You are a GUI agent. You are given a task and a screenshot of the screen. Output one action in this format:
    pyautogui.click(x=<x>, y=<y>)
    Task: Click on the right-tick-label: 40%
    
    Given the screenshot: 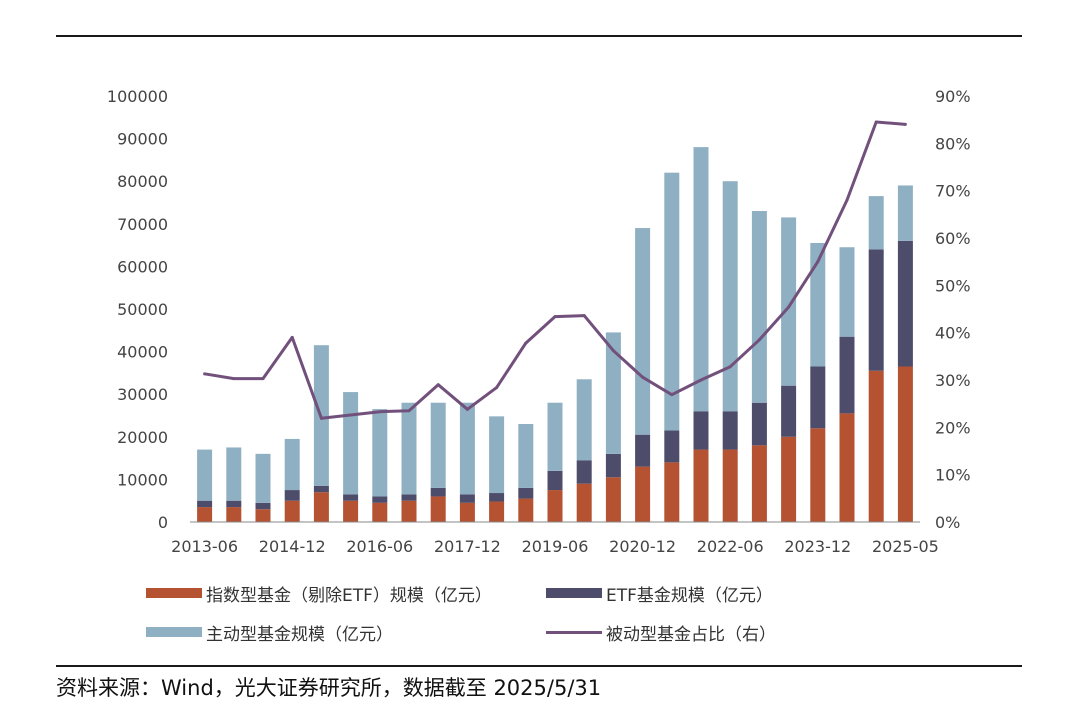 What is the action you would take?
    pyautogui.click(x=953, y=333)
    